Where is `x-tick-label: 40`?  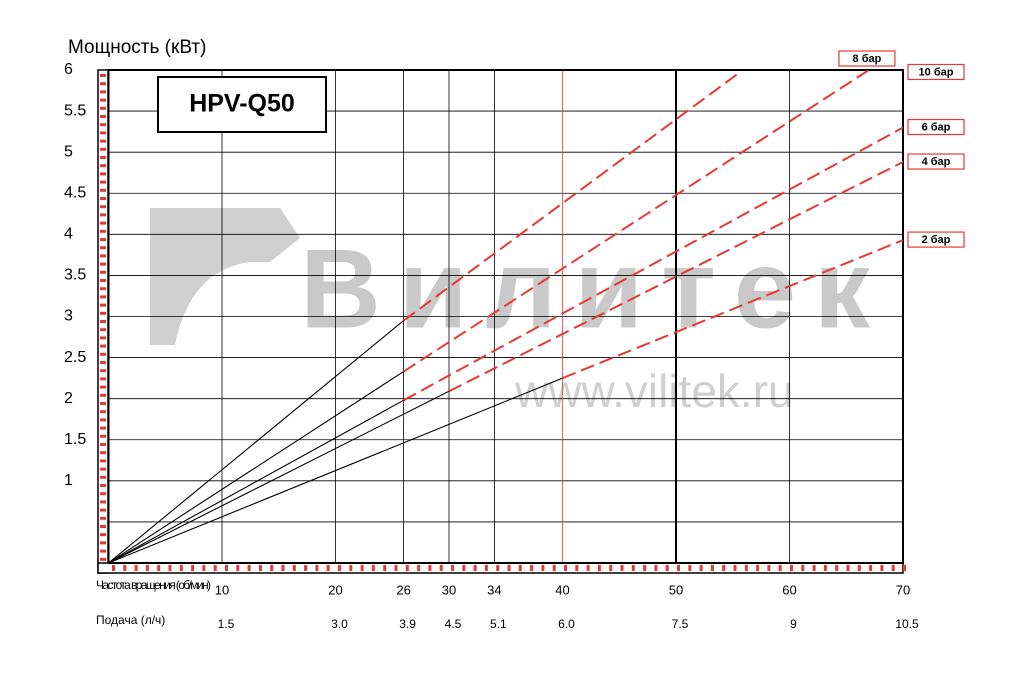 x-tick-label: 40 is located at coordinates (562, 589).